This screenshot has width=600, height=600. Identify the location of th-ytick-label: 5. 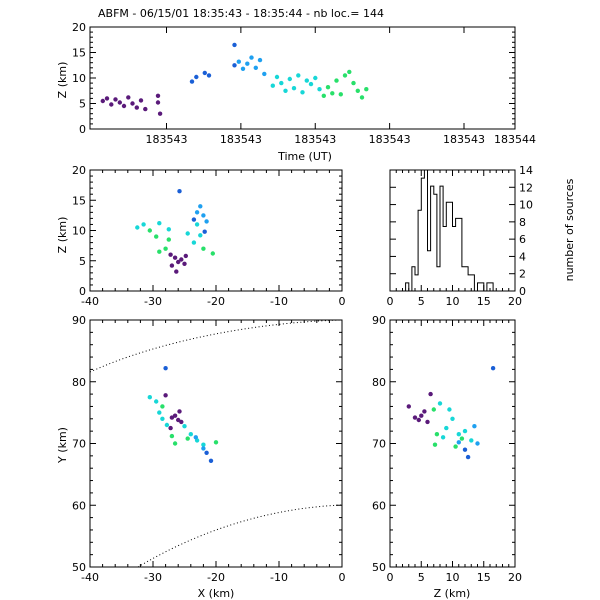
(82, 104).